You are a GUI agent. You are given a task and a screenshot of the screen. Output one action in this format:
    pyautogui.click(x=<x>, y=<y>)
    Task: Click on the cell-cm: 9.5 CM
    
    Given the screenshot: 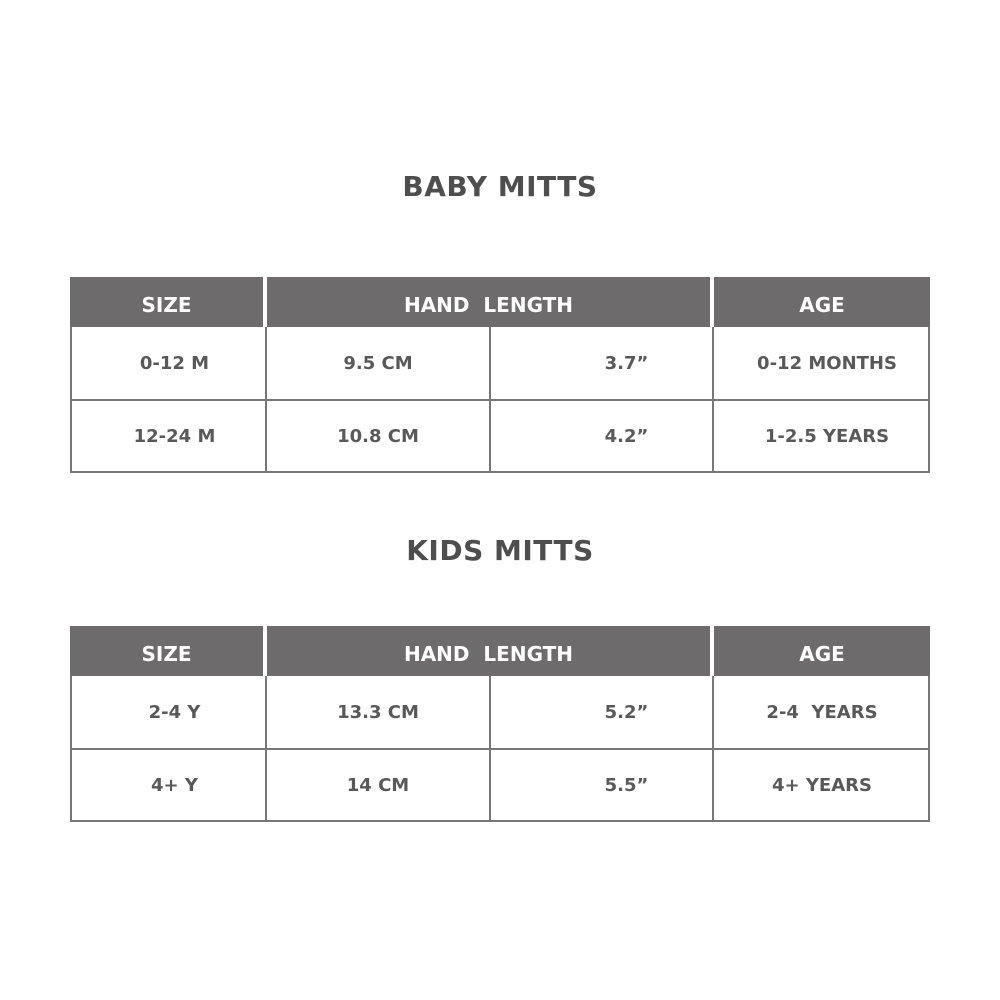 What is the action you would take?
    pyautogui.click(x=378, y=363)
    